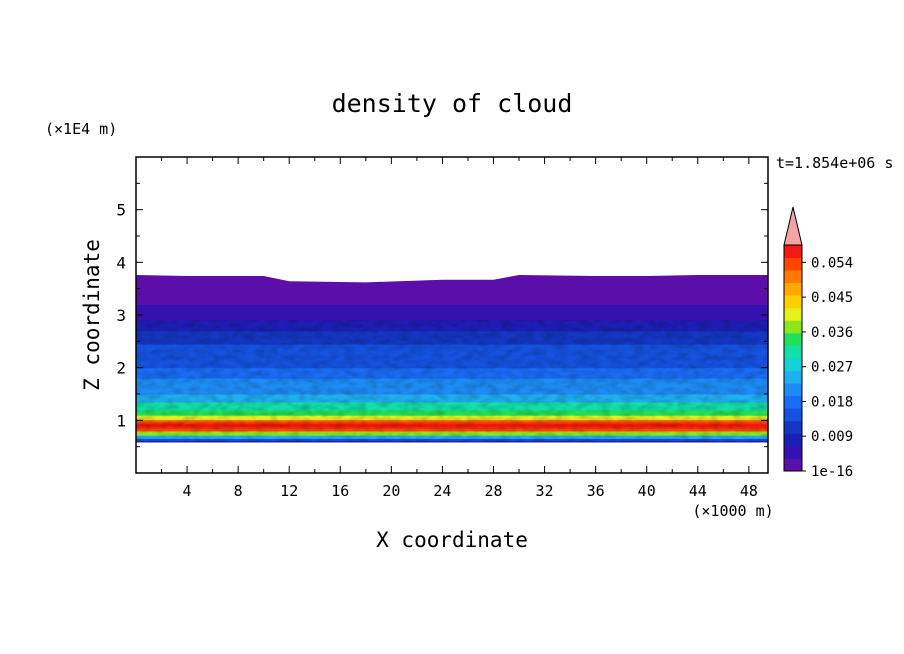 The width and height of the screenshot is (904, 654). I want to click on texture-overlay, so click(452, 381).